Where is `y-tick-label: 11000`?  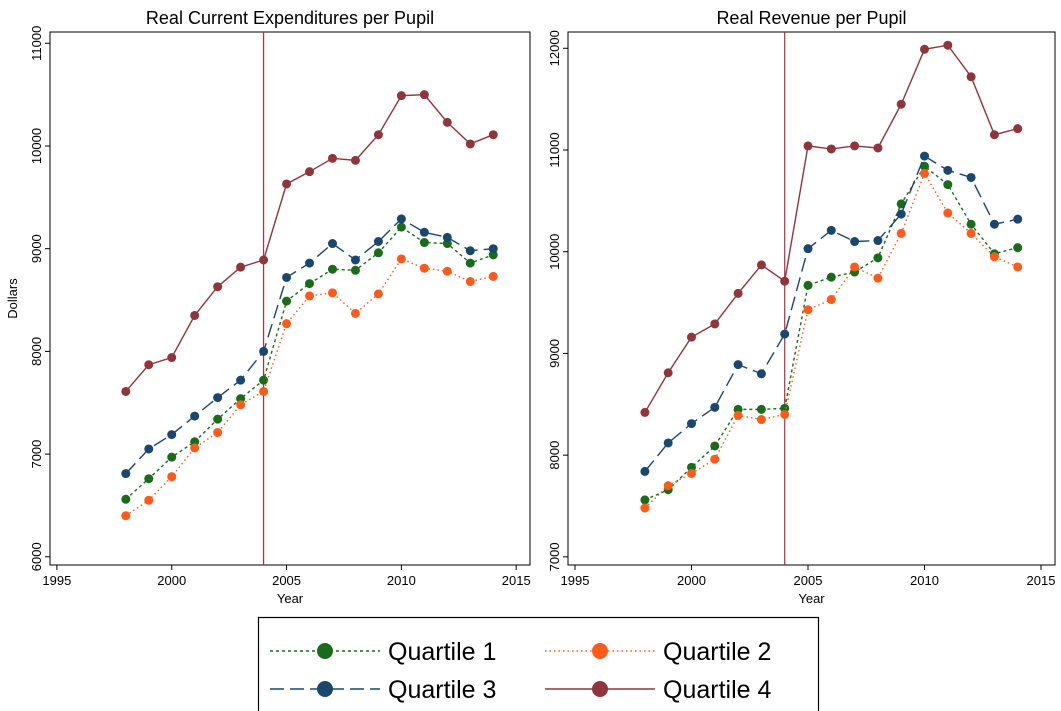
y-tick-label: 11000 is located at coordinates (554, 149).